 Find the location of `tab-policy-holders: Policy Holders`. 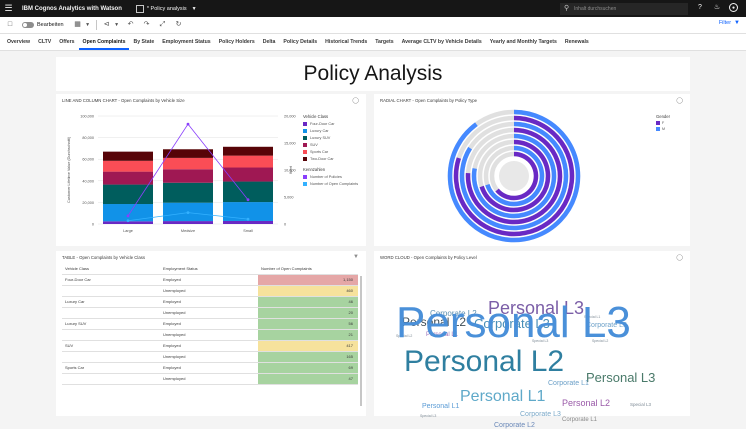

tab-policy-holders: Policy Holders is located at coordinates (236, 42).